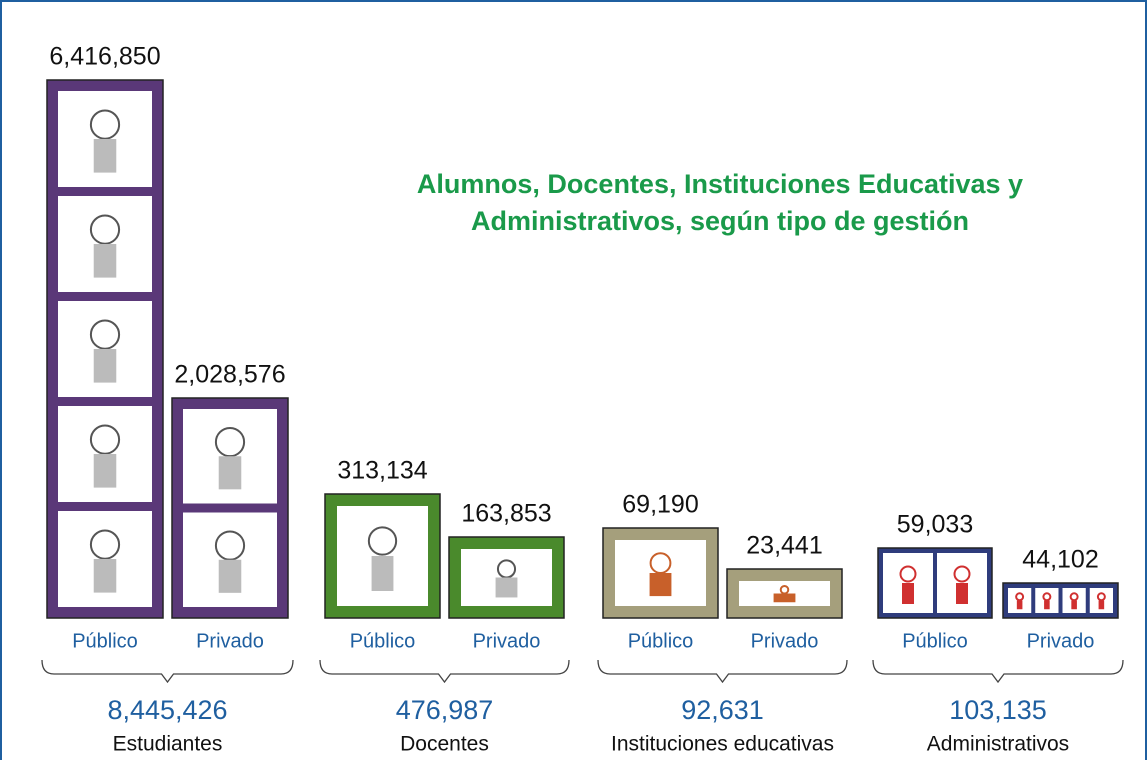  What do you see at coordinates (784, 546) in the screenshot?
I see `bar-value: 23,441` at bounding box center [784, 546].